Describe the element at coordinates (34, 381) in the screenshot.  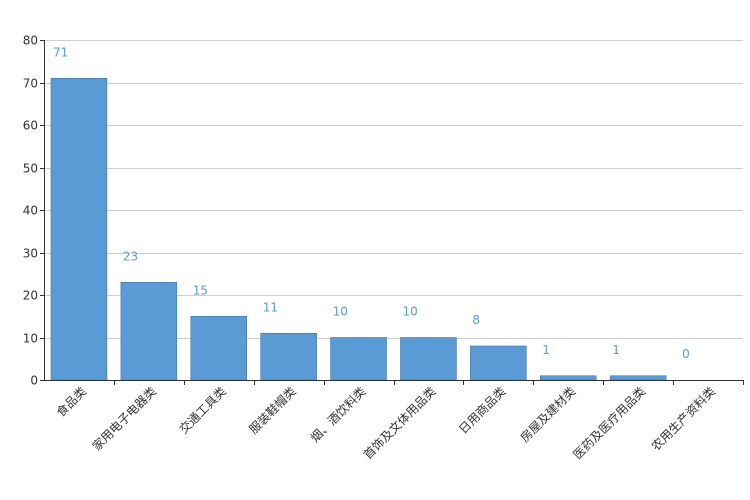
I see `y-tick-label: 0` at that location.